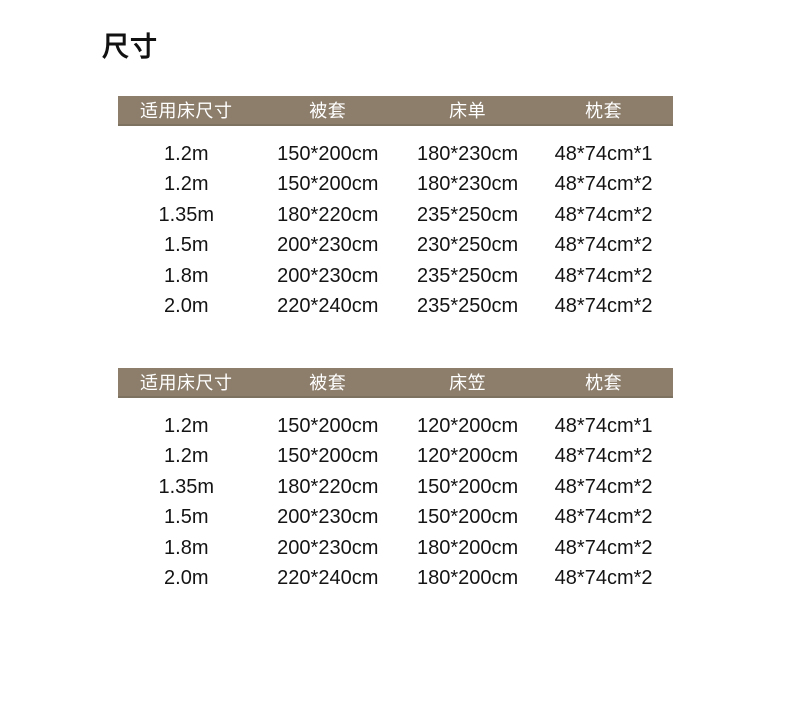 The width and height of the screenshot is (790, 724). I want to click on table-row: 2.0m 220*240cm 180*200cm 48*74cm*2, so click(395, 579).